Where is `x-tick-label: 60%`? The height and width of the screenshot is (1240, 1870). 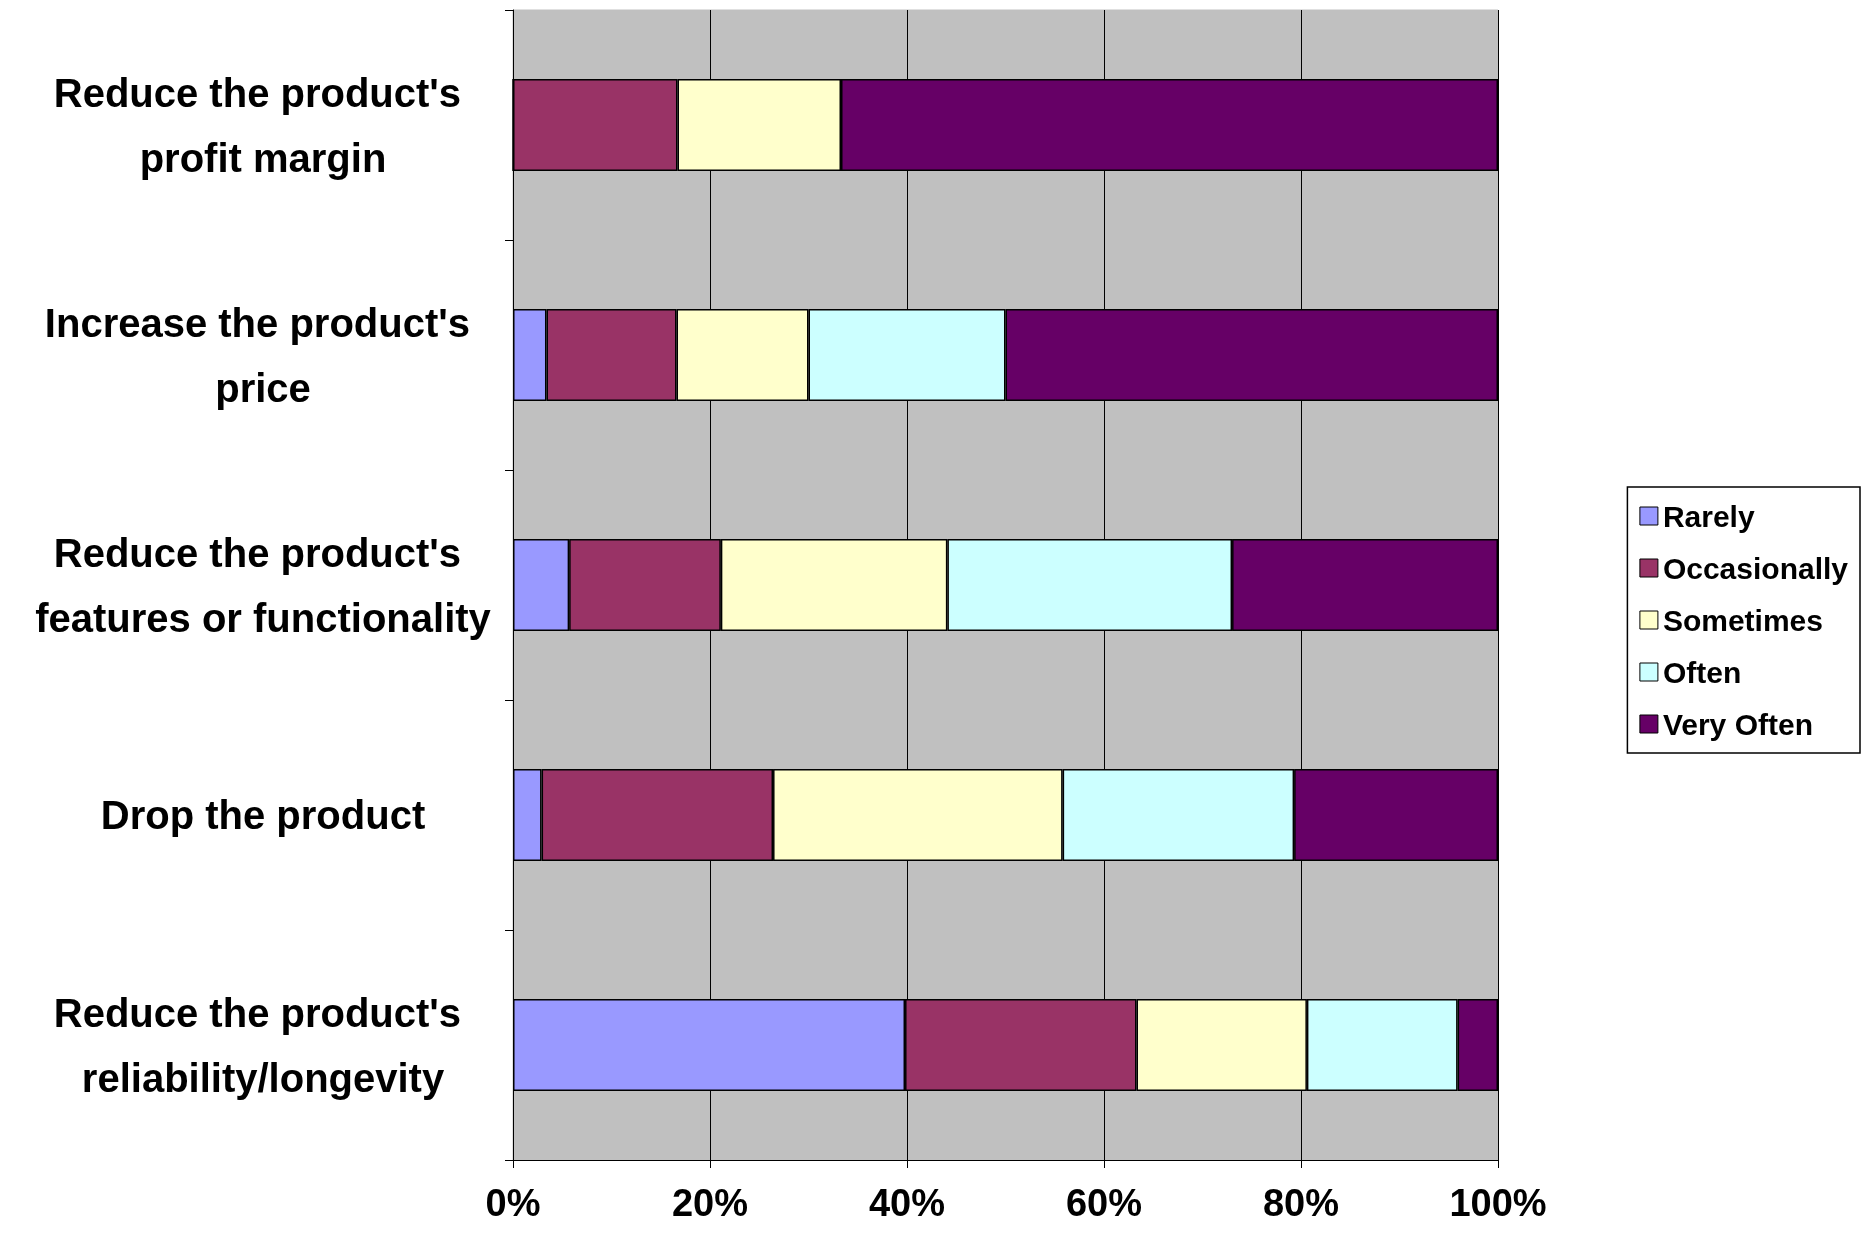
x-tick-label: 60% is located at coordinates (1104, 1203).